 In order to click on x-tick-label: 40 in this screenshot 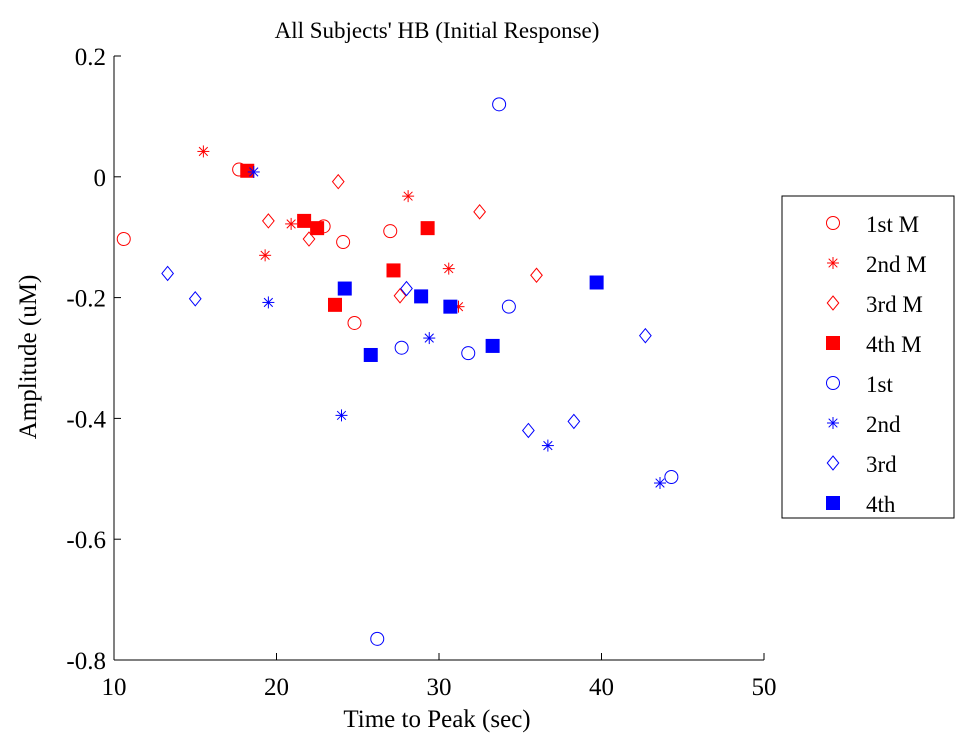, I will do `click(601, 687)`.